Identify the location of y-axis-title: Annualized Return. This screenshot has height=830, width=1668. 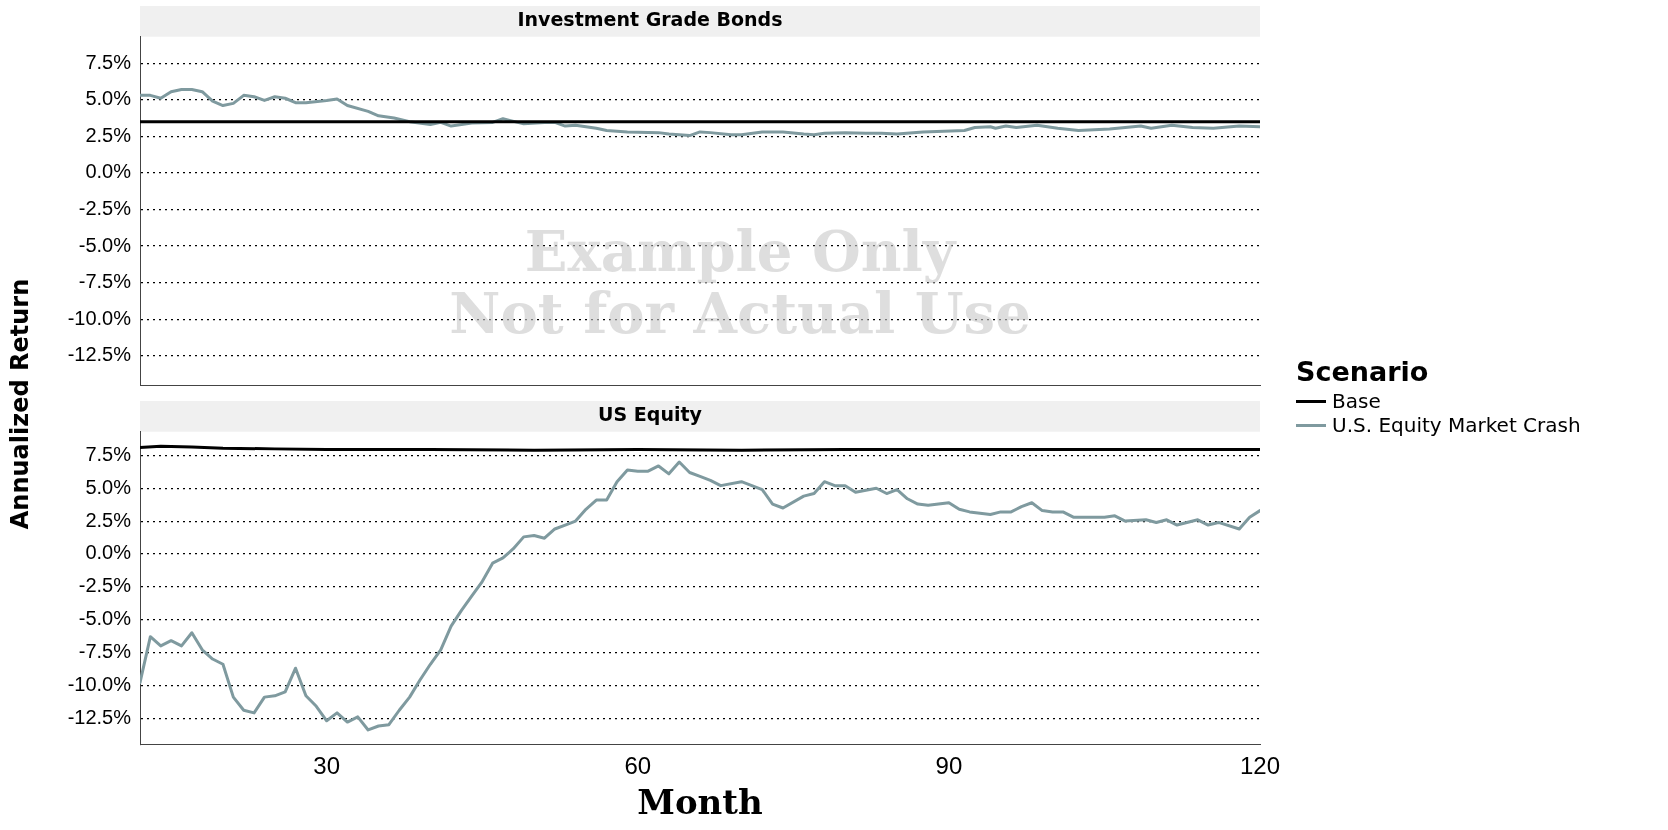
(20, 404).